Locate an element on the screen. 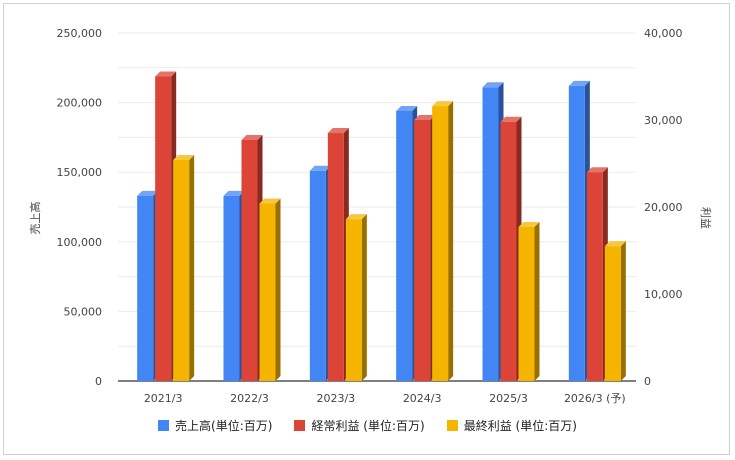  left-tick-label: 100,000 is located at coordinates (80, 242).